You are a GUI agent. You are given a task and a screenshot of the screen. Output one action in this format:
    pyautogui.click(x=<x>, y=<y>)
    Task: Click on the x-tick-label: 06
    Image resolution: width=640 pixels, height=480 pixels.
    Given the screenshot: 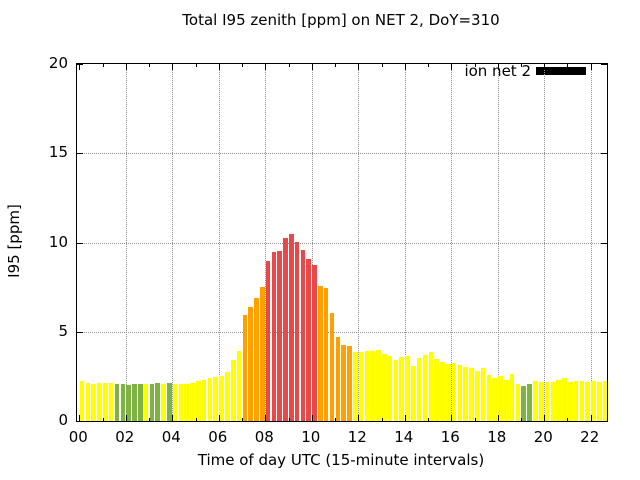 What is the action you would take?
    pyautogui.click(x=218, y=437)
    